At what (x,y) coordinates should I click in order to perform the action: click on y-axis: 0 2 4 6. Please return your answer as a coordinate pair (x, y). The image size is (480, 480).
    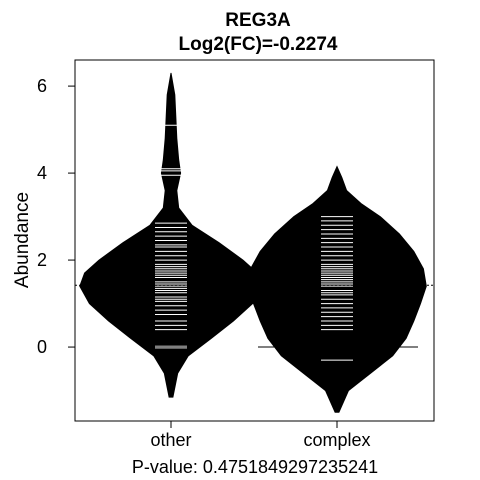
    Looking at the image, I should click on (56, 216).